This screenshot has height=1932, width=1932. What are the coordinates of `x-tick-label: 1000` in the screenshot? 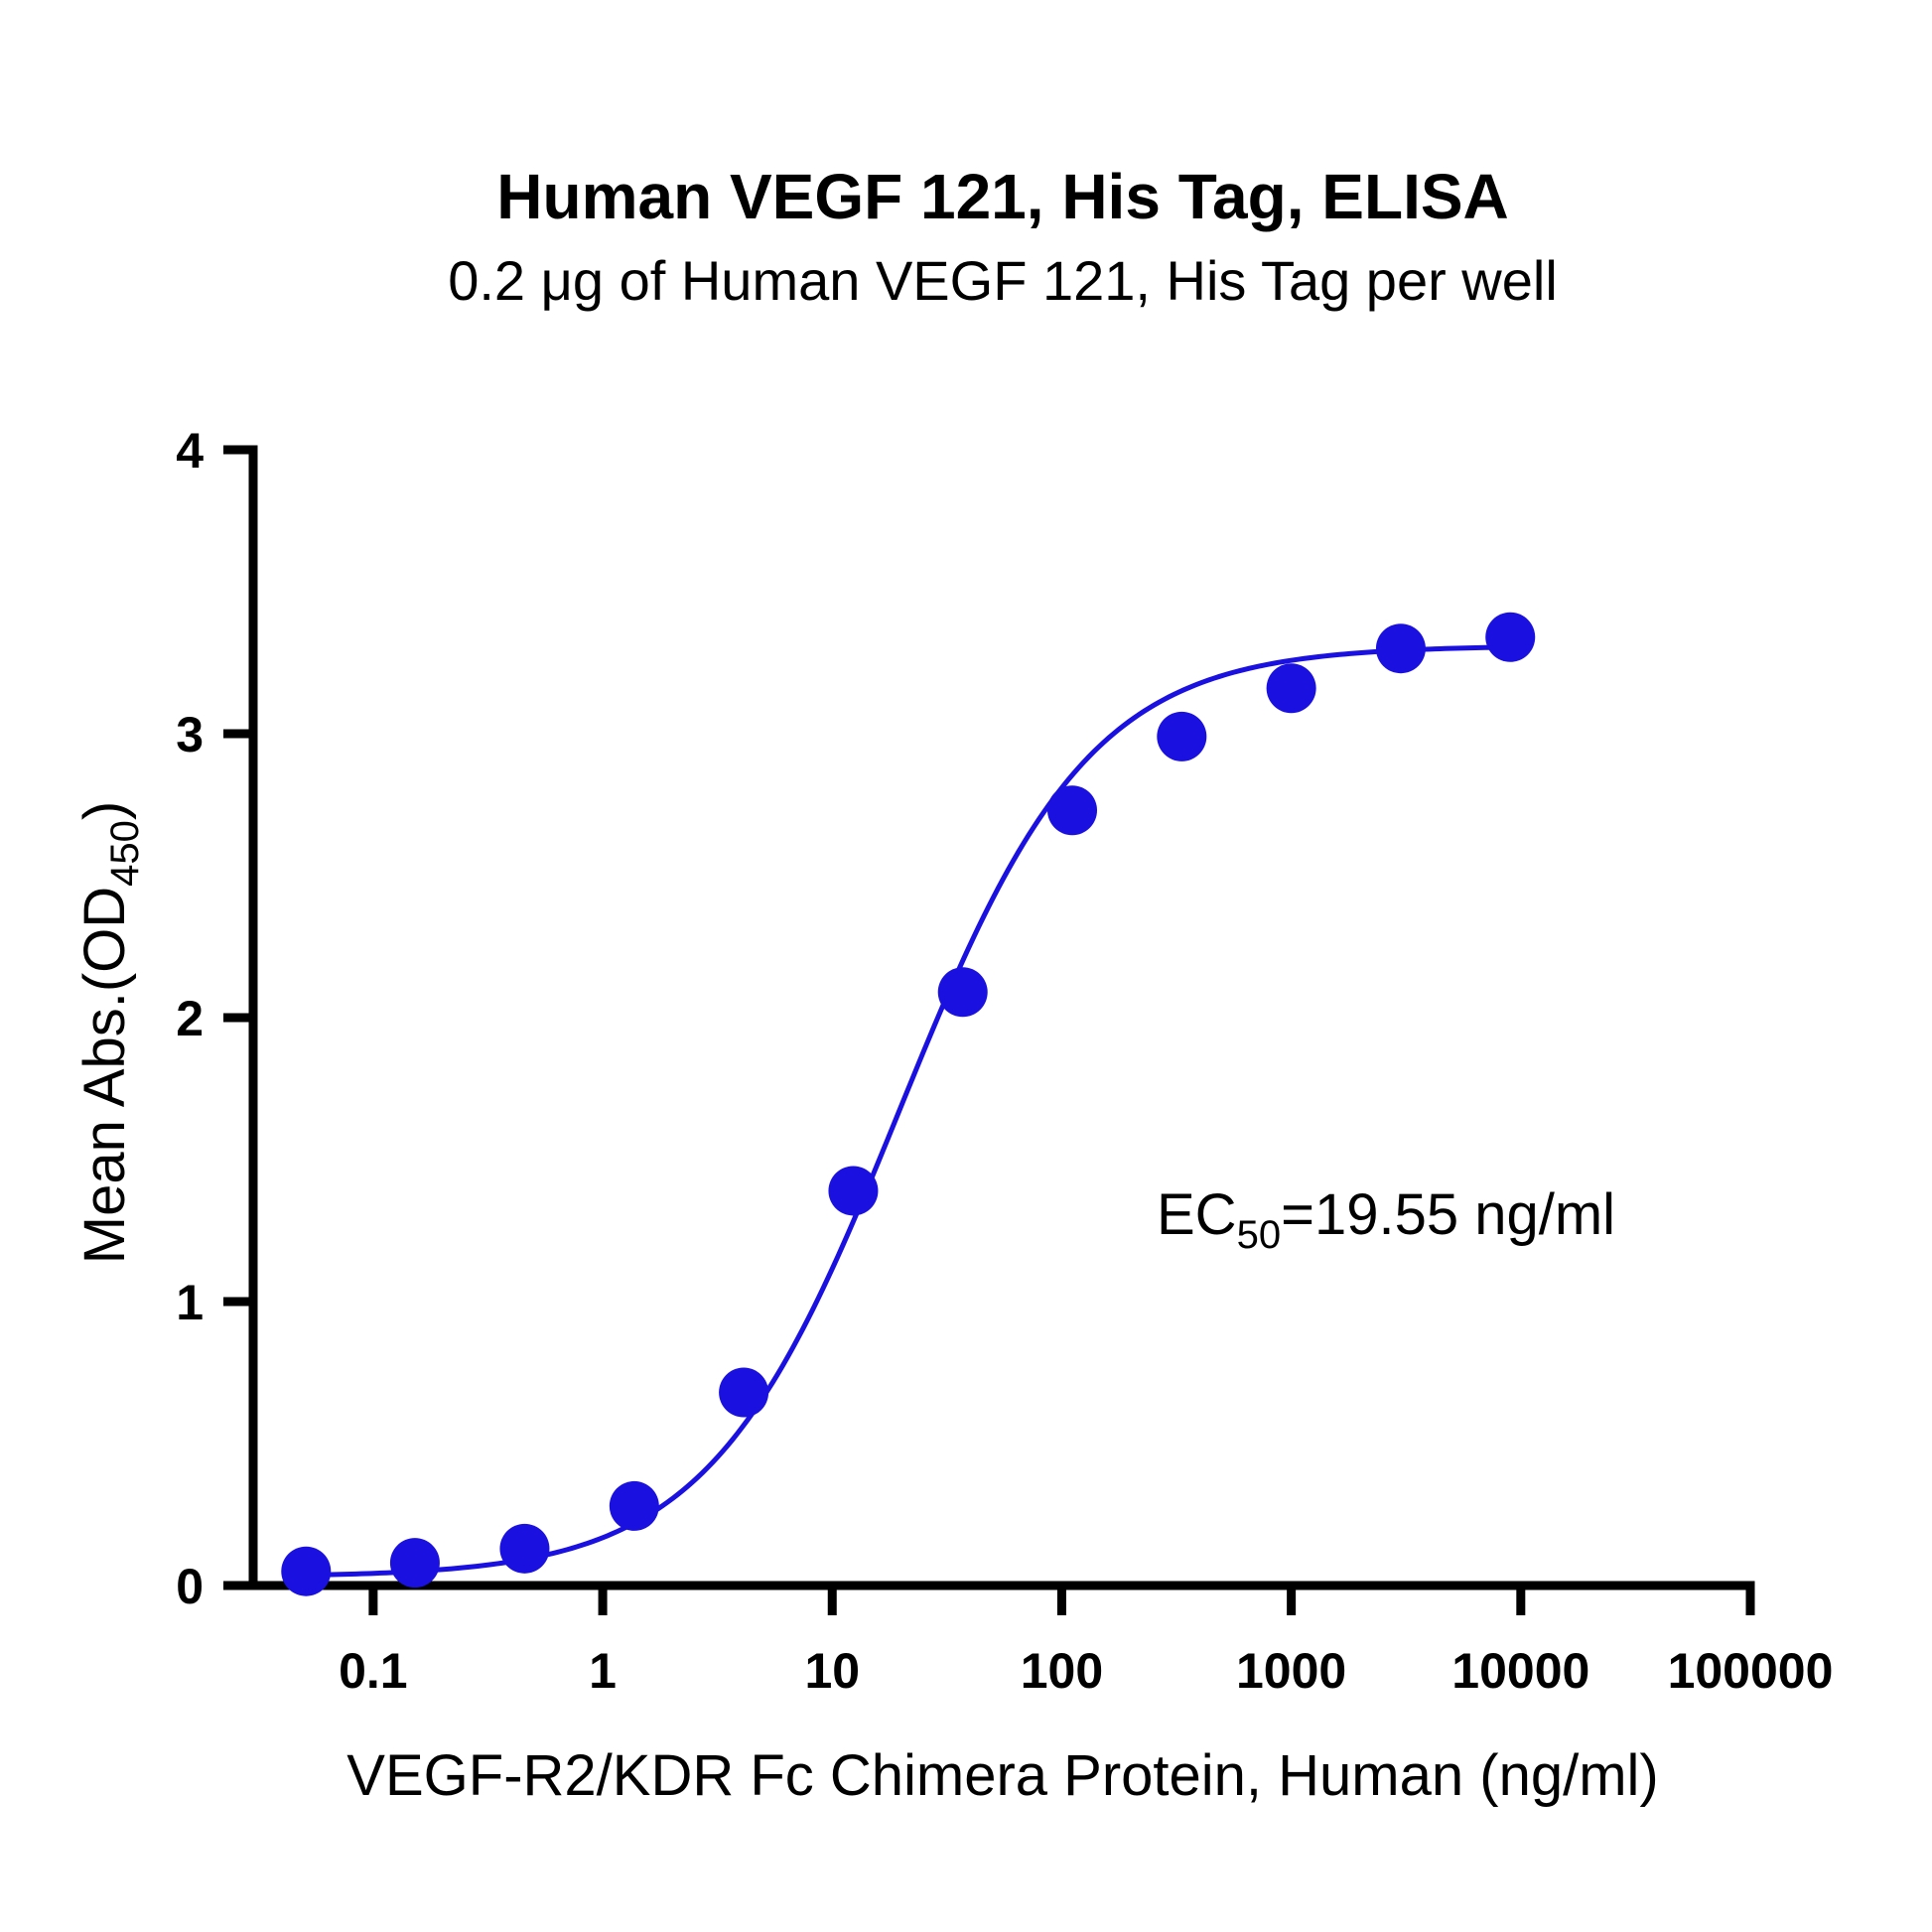 It's located at (1291, 1671).